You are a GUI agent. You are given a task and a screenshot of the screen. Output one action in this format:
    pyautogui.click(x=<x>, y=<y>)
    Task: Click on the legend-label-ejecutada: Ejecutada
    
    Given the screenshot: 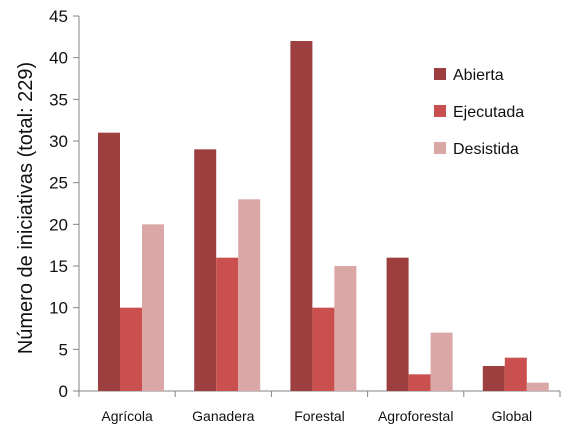 What is the action you would take?
    pyautogui.click(x=488, y=112)
    